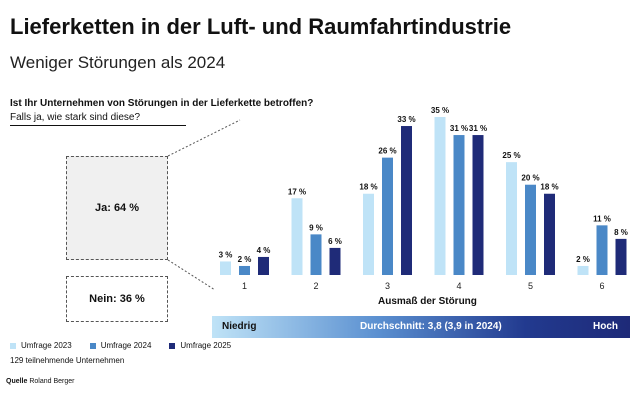  What do you see at coordinates (427, 301) in the screenshot?
I see `x-axis-label: Ausmaß der Störung` at bounding box center [427, 301].